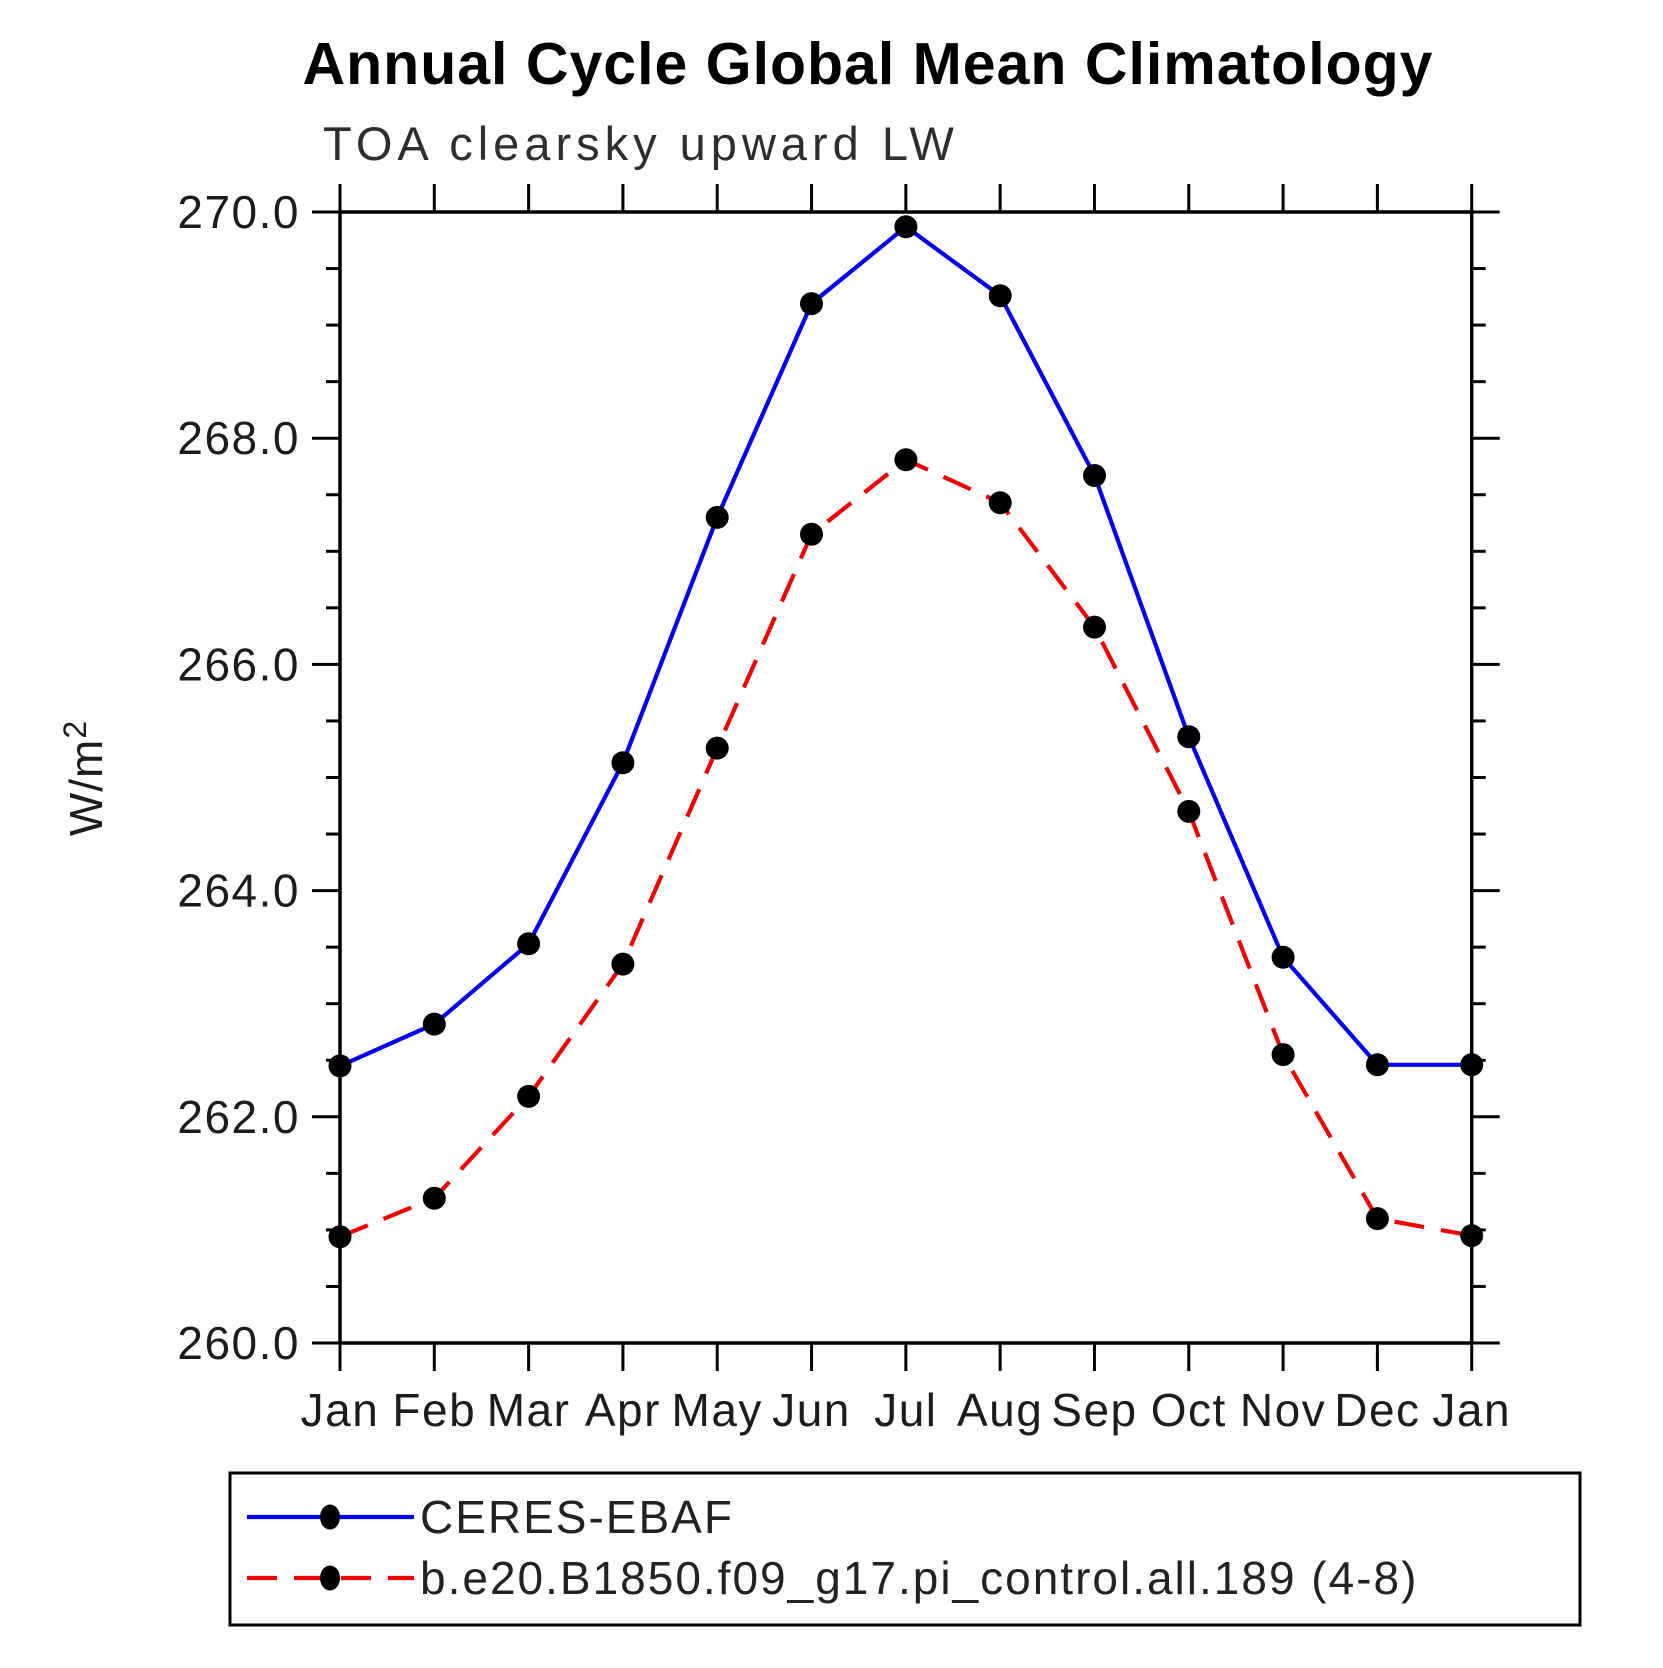  Describe the element at coordinates (238, 1343) in the screenshot. I see `y-tick-label: 260.0` at that location.